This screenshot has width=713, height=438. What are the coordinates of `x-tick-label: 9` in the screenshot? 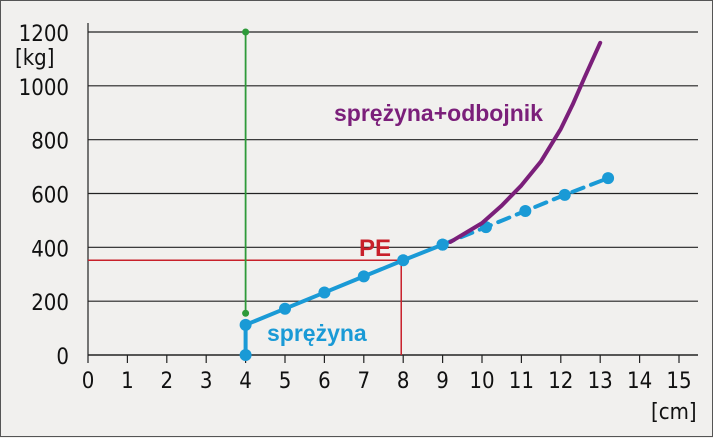 It's located at (442, 381).